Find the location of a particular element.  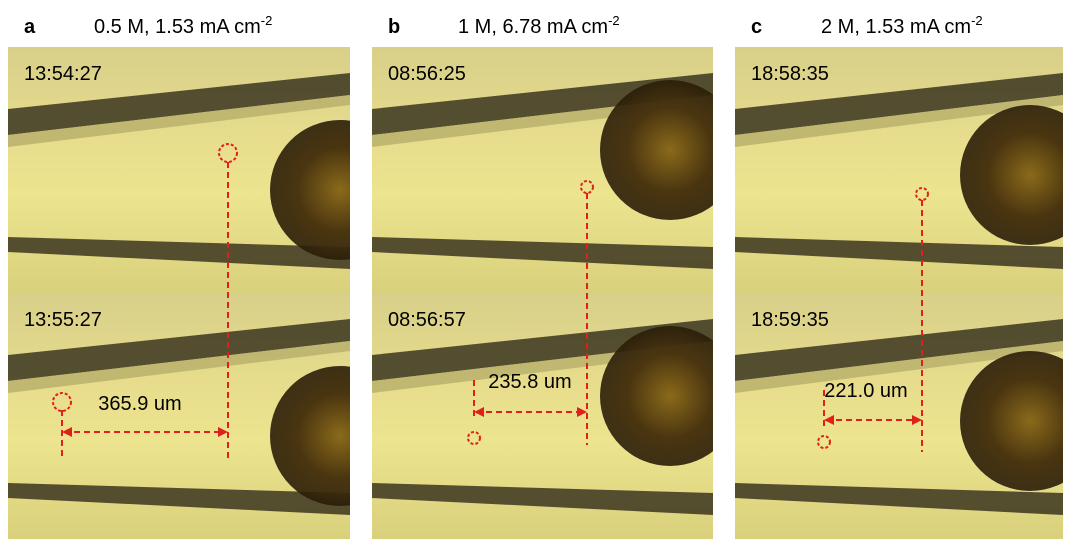

timestamp: 18:59:35 is located at coordinates (790, 320).